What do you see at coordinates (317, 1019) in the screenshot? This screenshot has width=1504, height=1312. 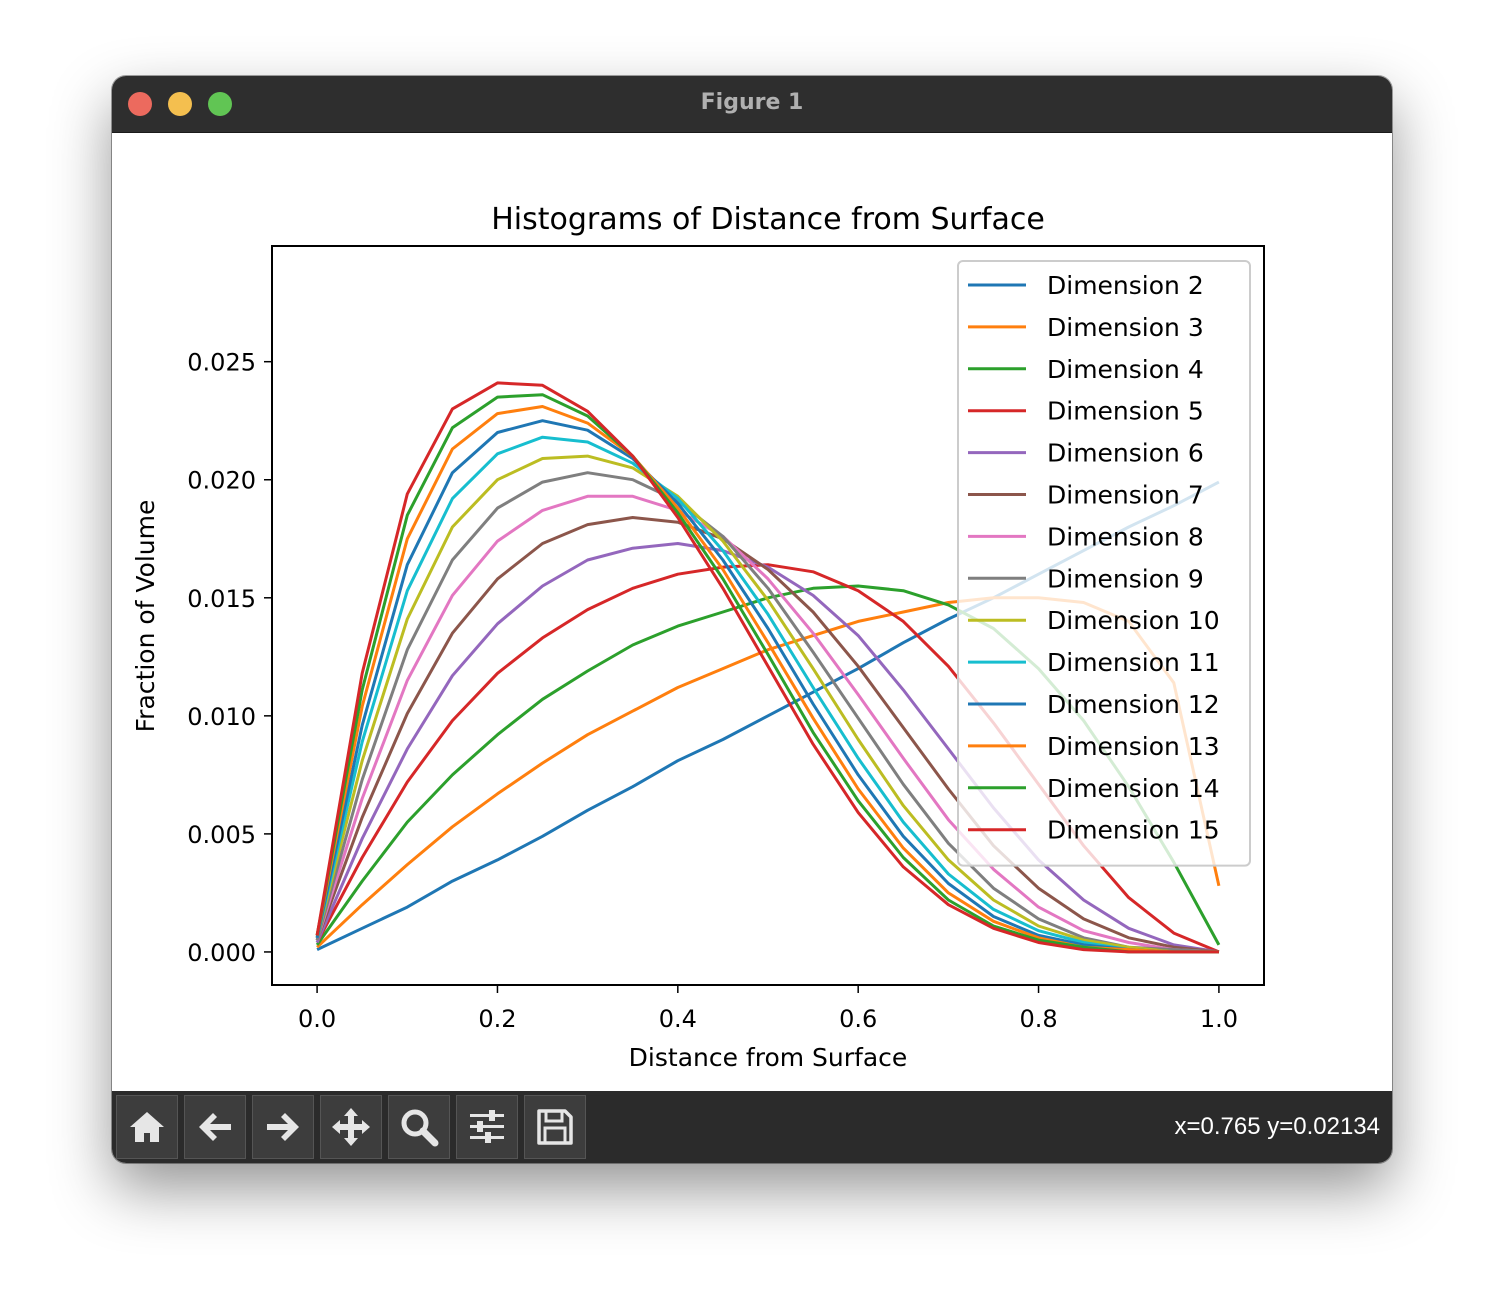 I see `x-tick-label: 0.0` at bounding box center [317, 1019].